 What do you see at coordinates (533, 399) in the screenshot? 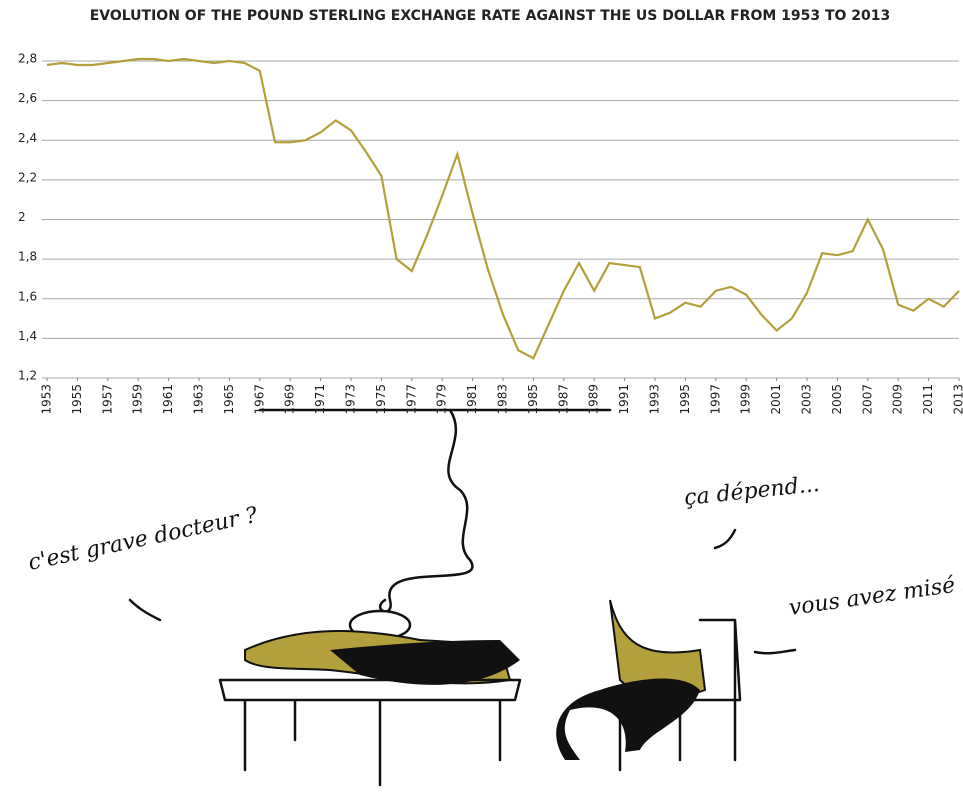
I see `x-tick-label: 1985` at bounding box center [533, 399].